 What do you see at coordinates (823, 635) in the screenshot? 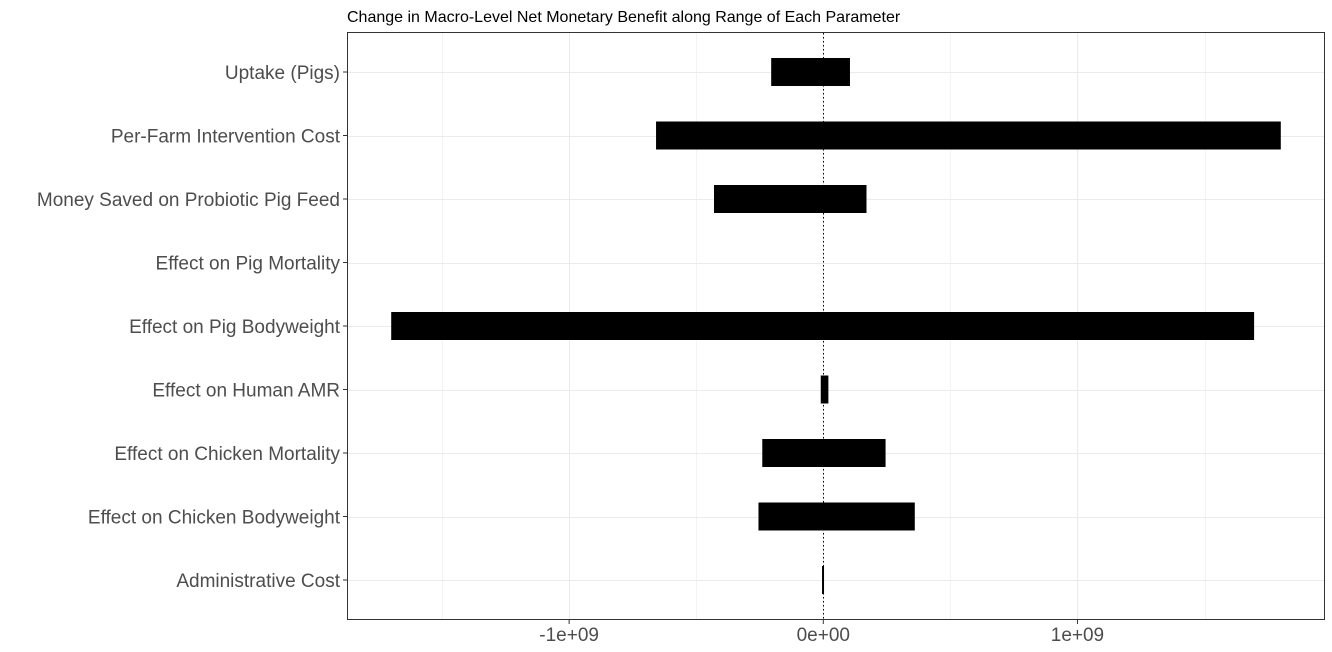
I see `x-tick-label: 0e+00` at bounding box center [823, 635].